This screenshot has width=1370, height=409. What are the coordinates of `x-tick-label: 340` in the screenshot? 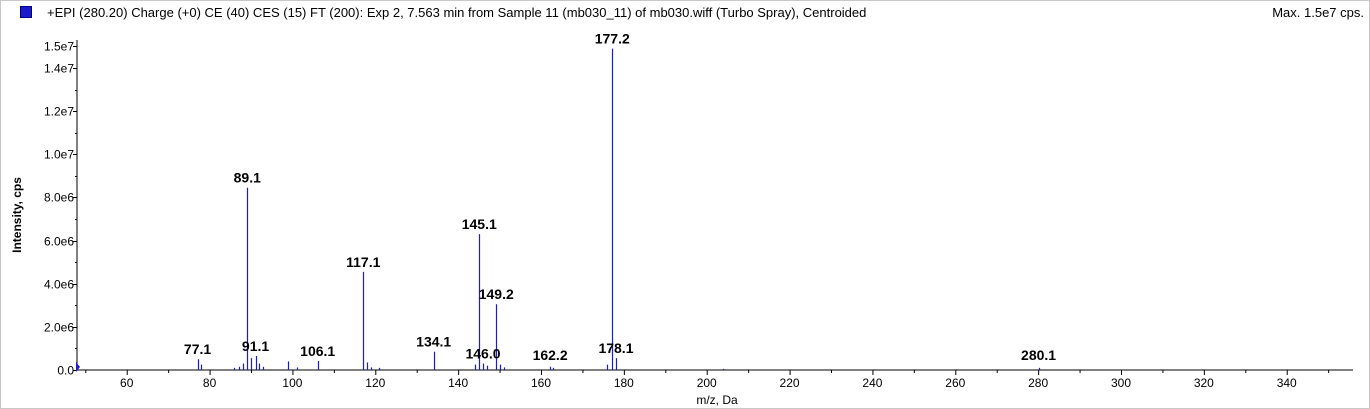 It's located at (1287, 383).